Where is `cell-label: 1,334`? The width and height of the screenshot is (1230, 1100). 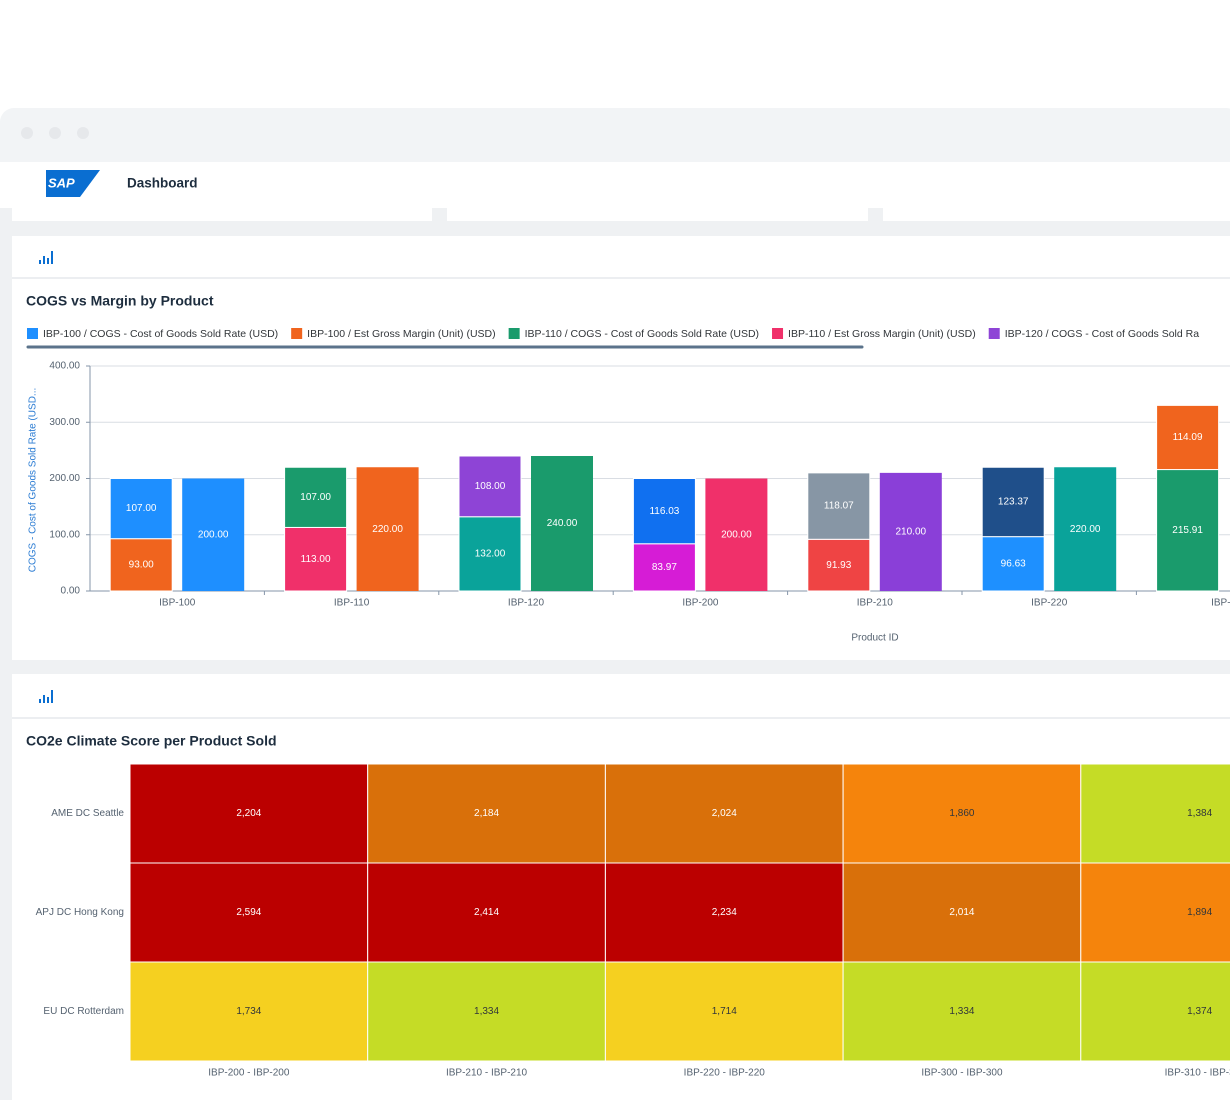 cell-label: 1,334 is located at coordinates (486, 1011).